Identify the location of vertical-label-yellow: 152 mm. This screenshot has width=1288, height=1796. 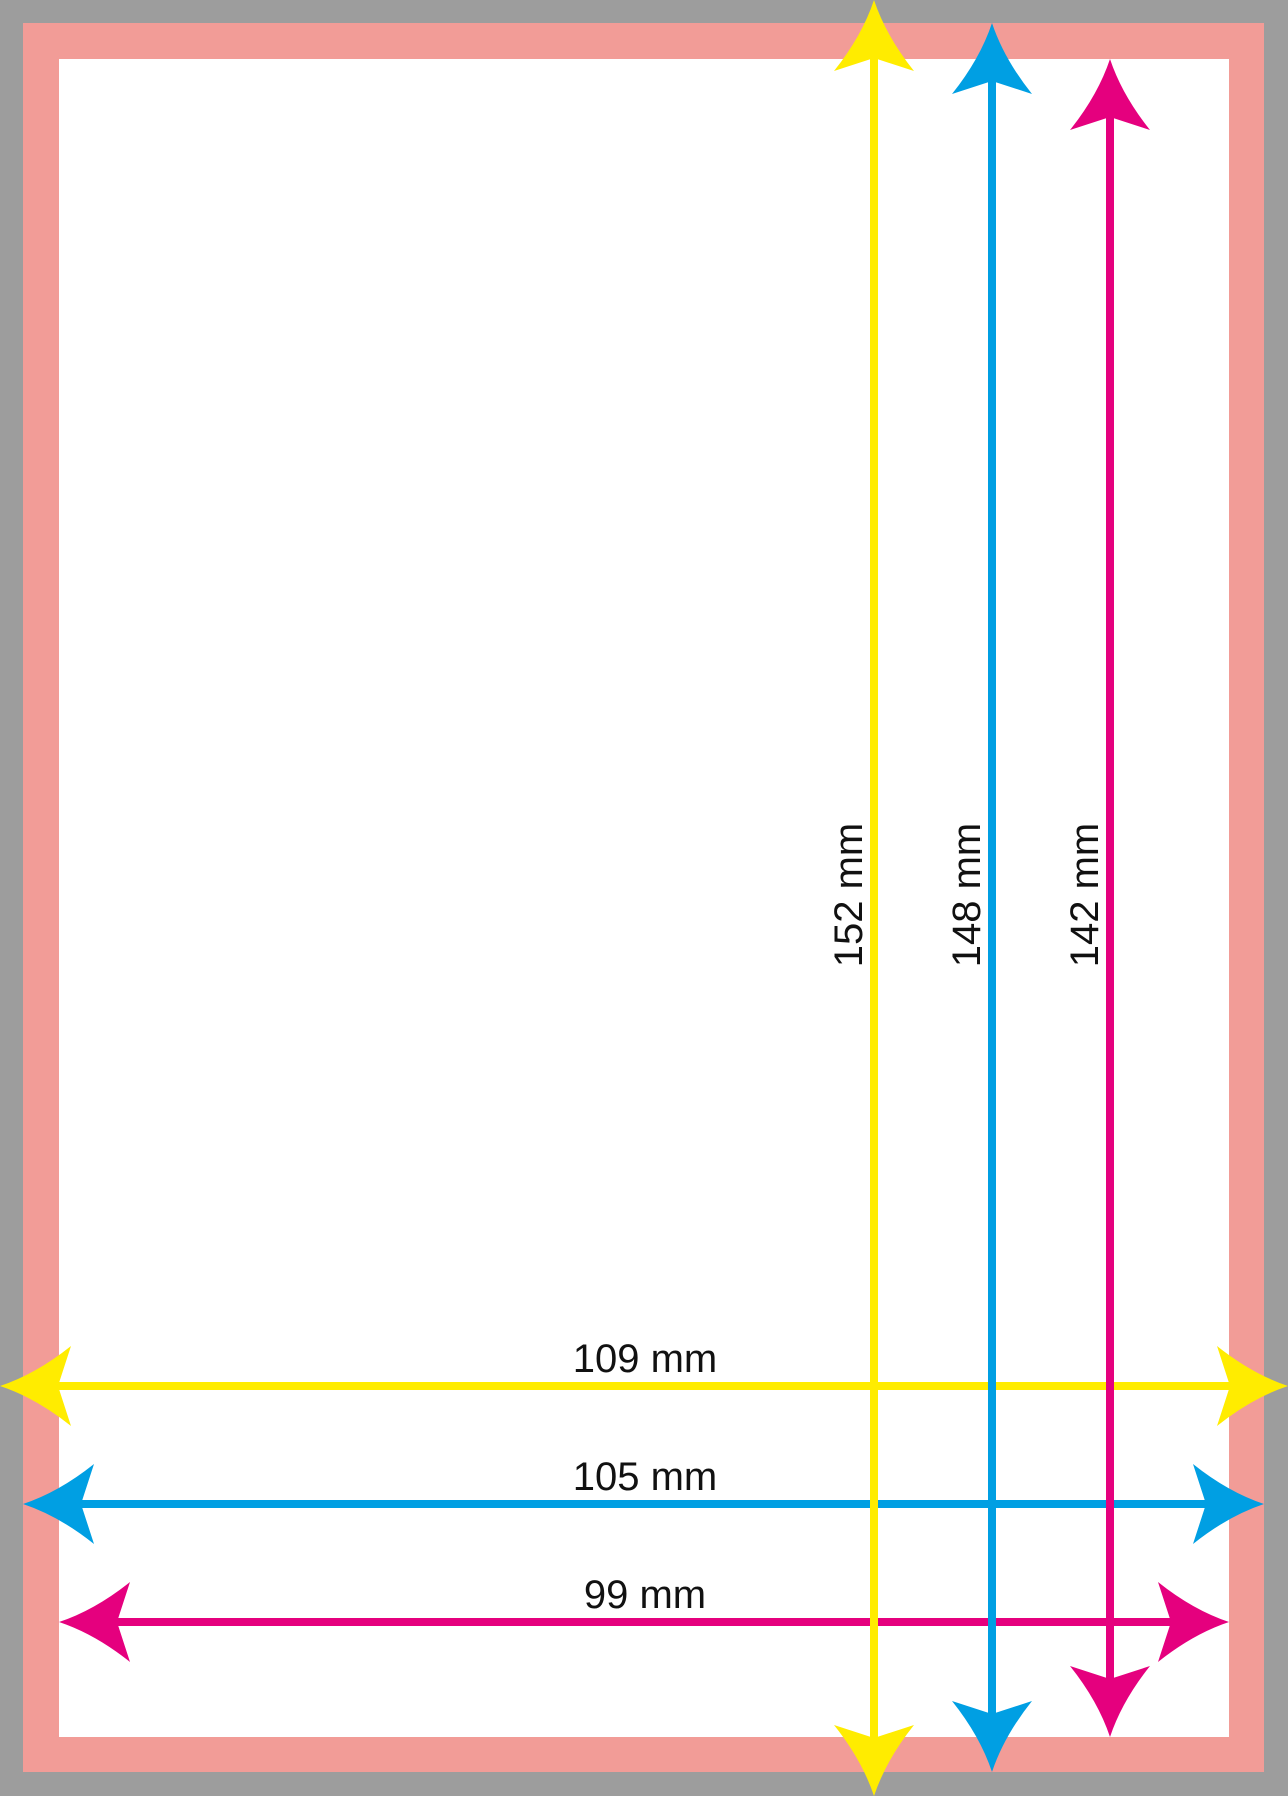
(849, 895).